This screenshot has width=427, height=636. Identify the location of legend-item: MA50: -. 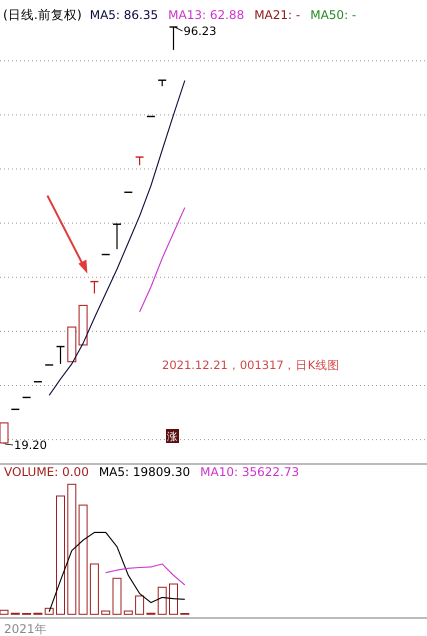
(333, 15).